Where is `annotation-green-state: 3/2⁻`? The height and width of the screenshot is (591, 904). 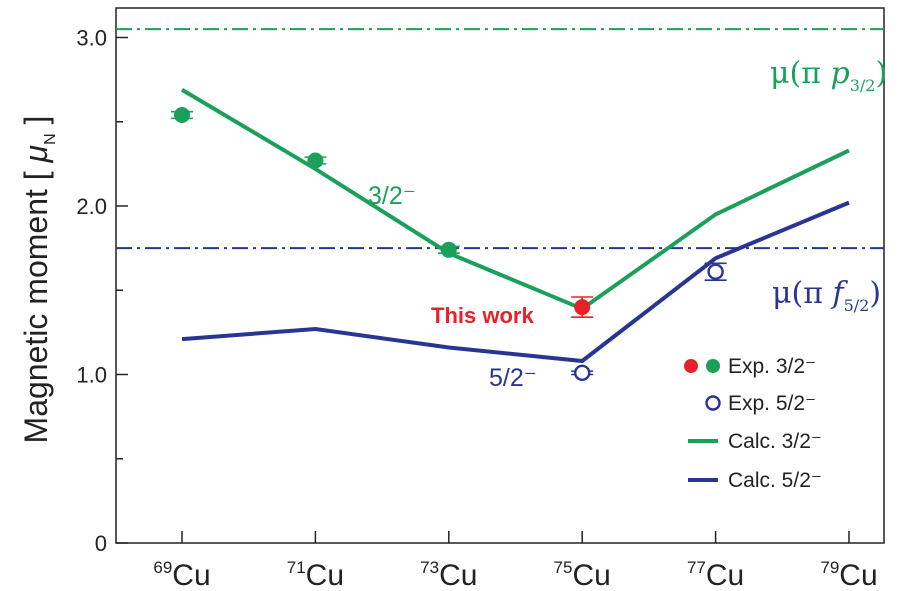
annotation-green-state: 3/2⁻ is located at coordinates (392, 196).